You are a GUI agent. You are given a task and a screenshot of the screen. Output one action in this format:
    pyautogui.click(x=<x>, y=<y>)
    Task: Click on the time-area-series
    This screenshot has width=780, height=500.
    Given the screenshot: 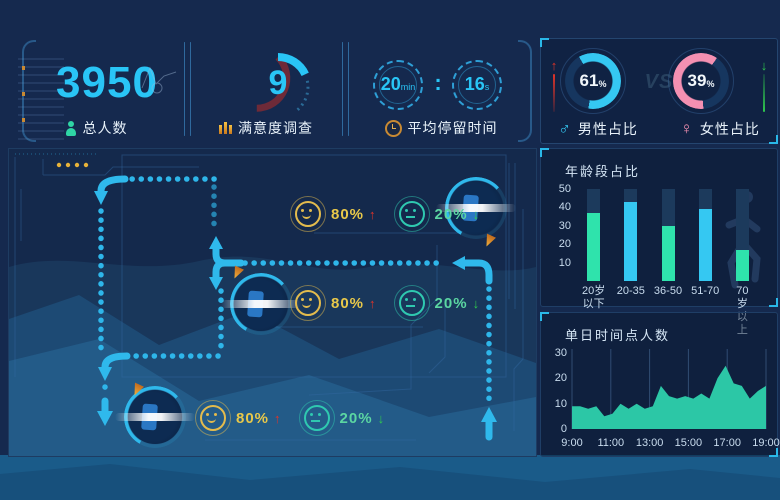 What is the action you would take?
    pyautogui.click(x=669, y=397)
    